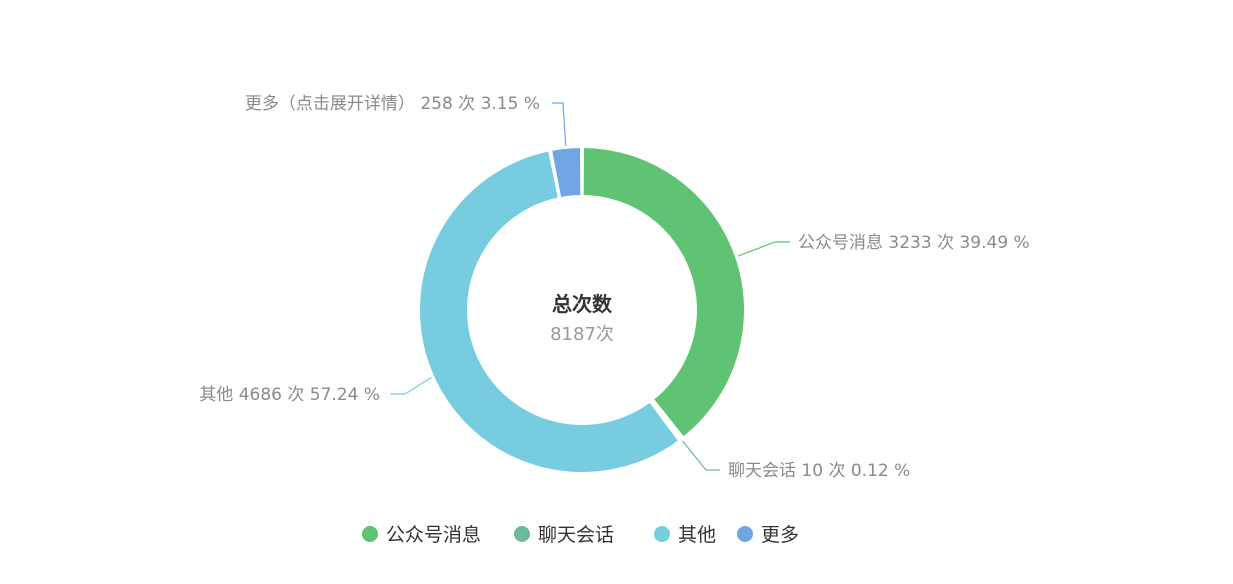  I want to click on legend-item-4: 更多, so click(768, 535).